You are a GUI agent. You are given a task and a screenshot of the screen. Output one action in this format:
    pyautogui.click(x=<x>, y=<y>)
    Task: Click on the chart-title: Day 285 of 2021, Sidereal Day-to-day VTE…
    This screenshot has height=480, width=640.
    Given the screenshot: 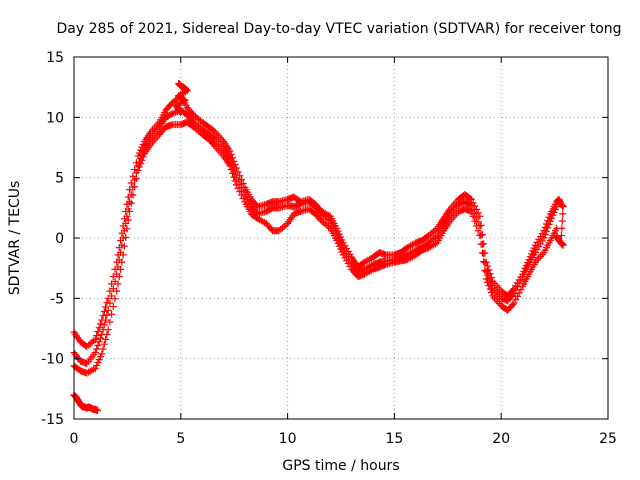 What is the action you would take?
    pyautogui.click(x=338, y=29)
    